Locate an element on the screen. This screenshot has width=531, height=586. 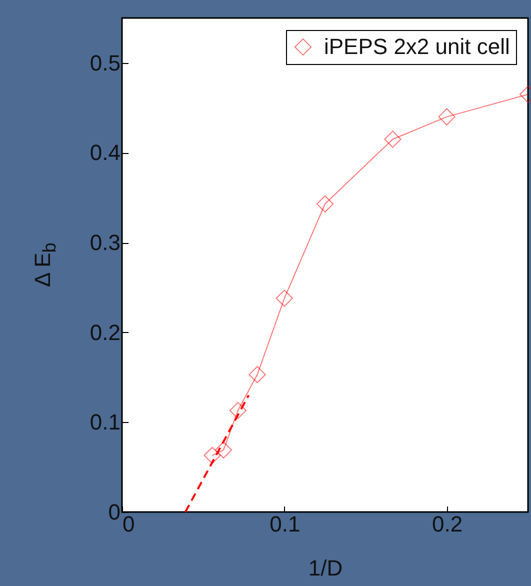
y-tick-label: 0.1 is located at coordinates (105, 422).